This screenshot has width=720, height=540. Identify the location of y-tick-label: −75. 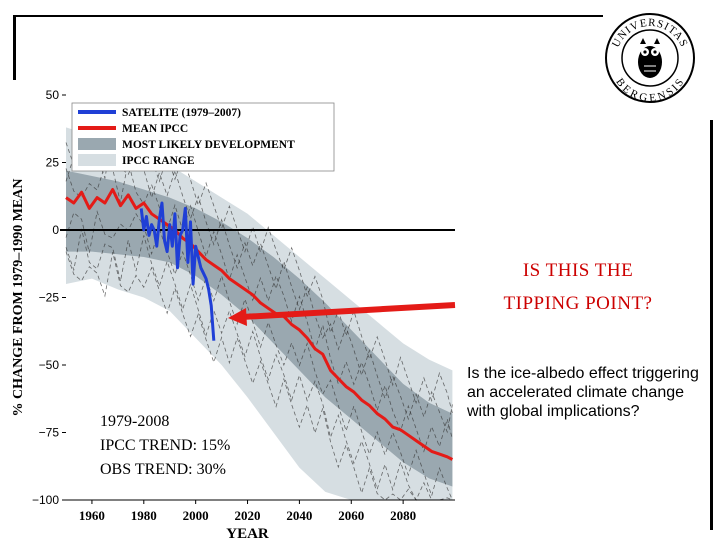
(49, 433).